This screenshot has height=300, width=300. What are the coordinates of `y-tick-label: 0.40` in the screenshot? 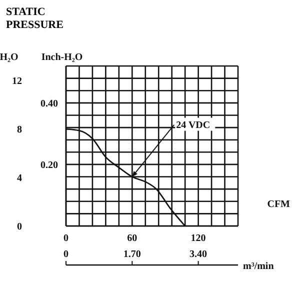 It's located at (49, 104).